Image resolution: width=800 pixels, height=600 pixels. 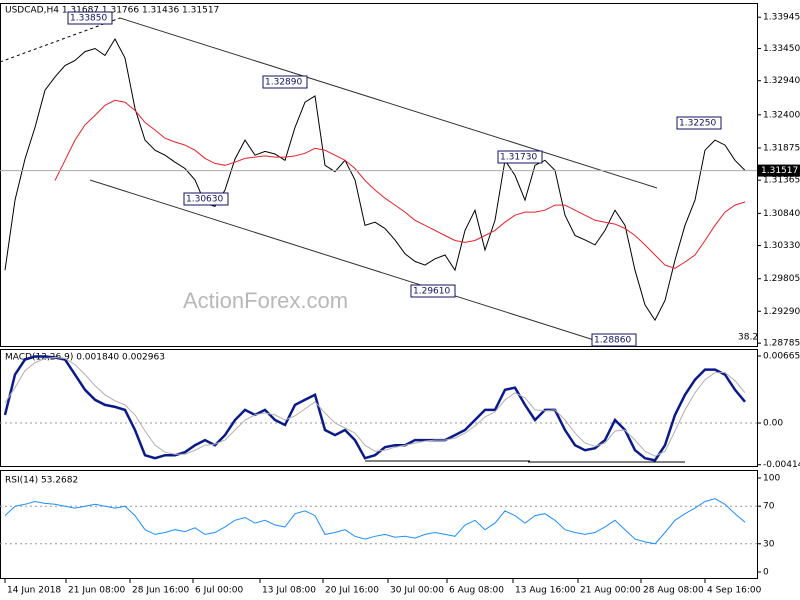 I want to click on y-tick-label: 1.31875, so click(x=781, y=148).